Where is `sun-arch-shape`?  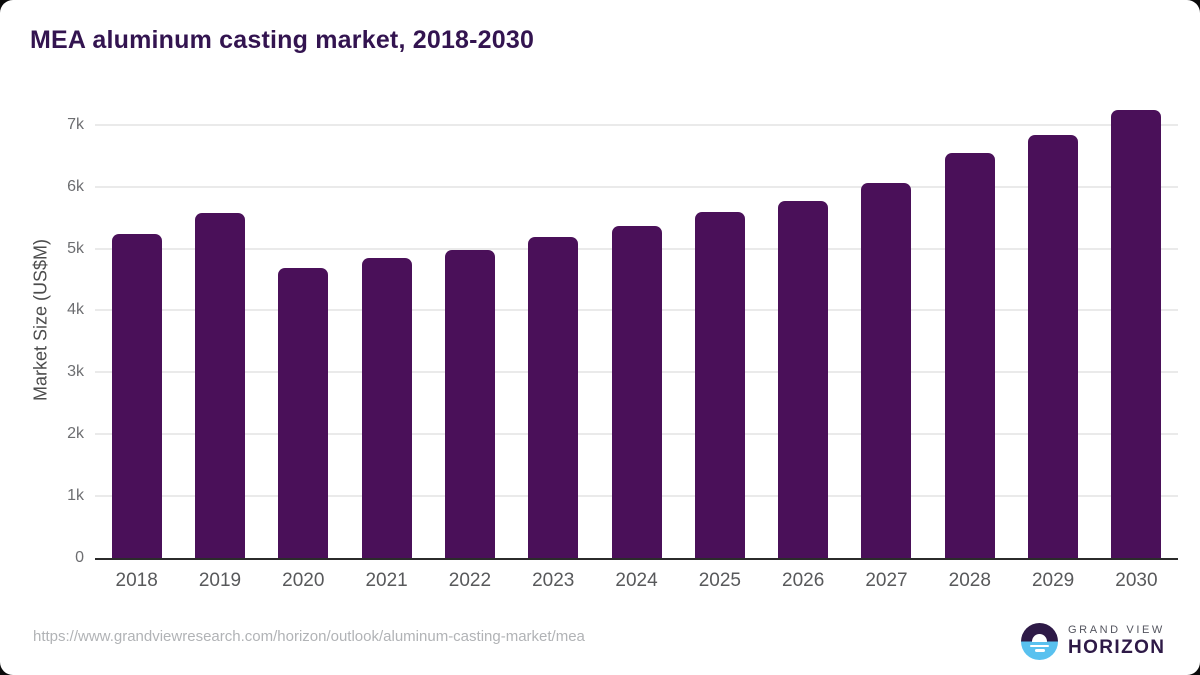
sun-arch-shape is located at coordinates (1039, 638).